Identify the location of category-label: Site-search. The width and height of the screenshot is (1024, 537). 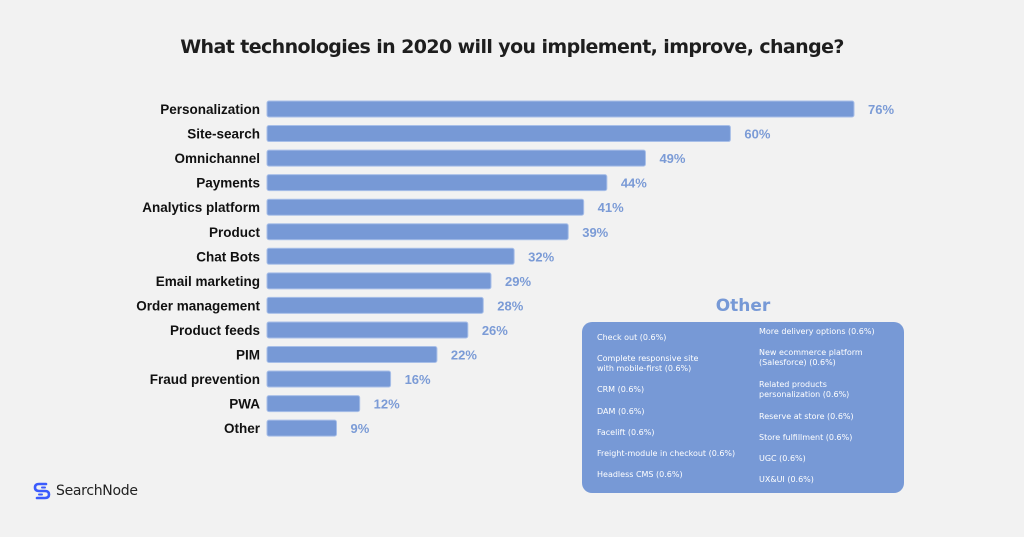
(223, 134).